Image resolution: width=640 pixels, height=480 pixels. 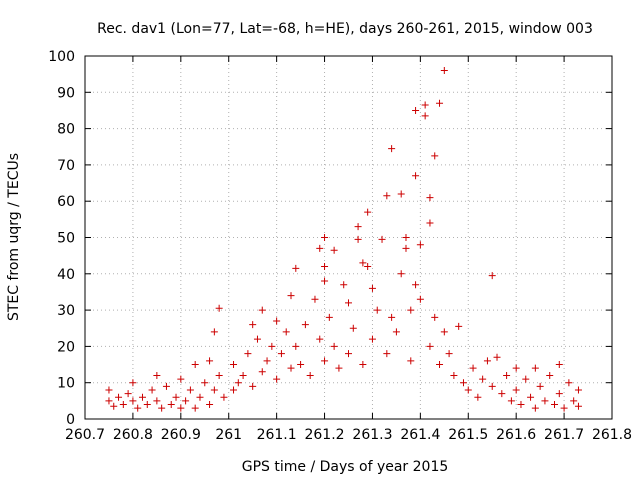 I want to click on y-tick-label: 50, so click(x=66, y=239).